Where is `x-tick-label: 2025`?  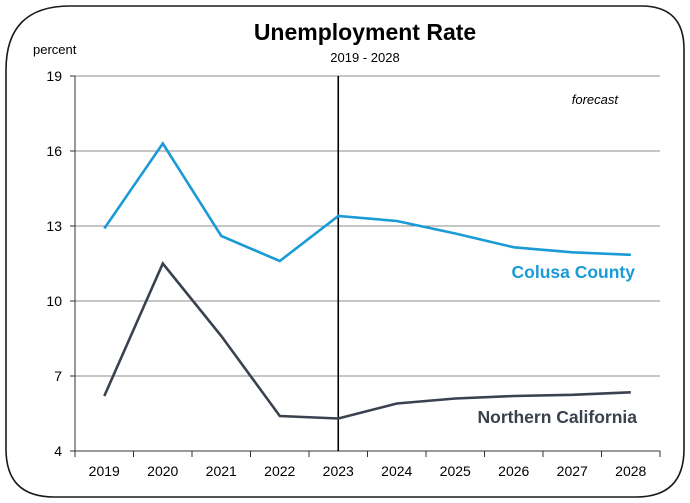 x-tick-label: 2025 is located at coordinates (455, 471).